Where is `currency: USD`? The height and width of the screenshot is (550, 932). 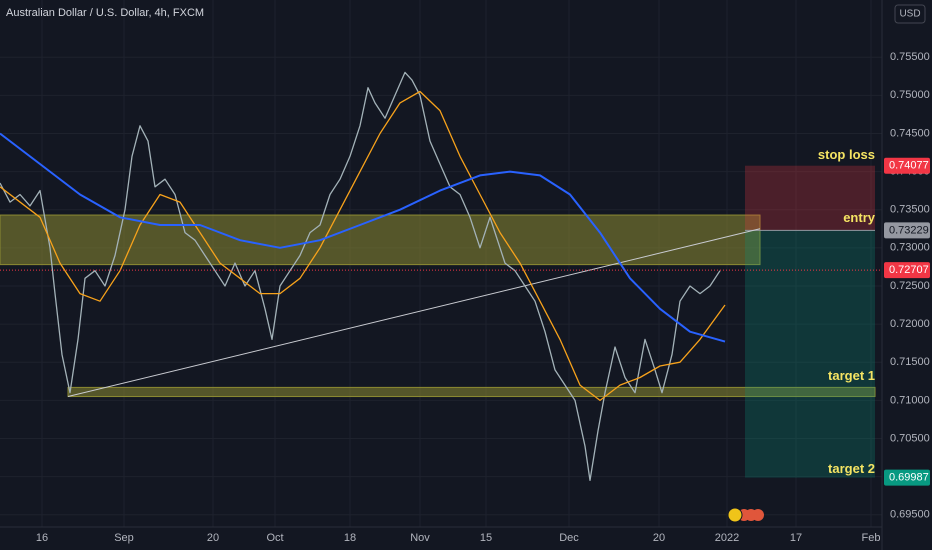 currency: USD is located at coordinates (909, 14).